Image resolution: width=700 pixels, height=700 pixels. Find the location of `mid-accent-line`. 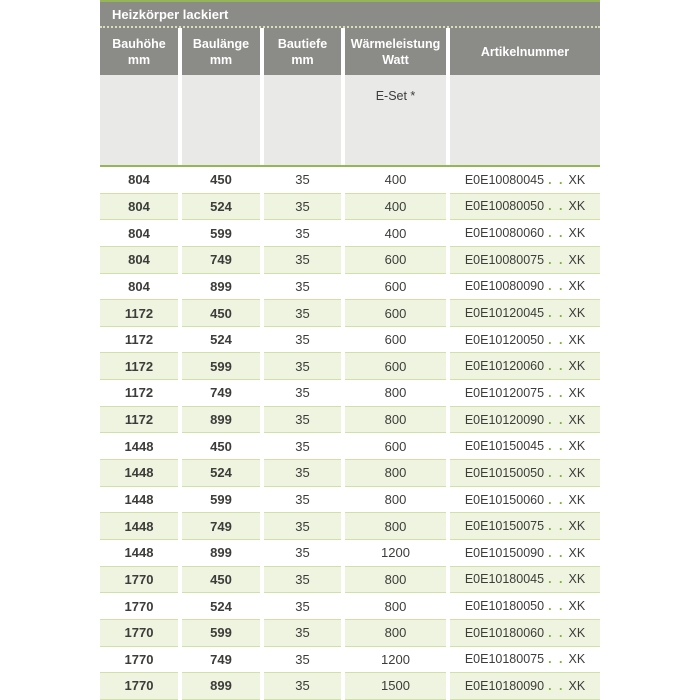

mid-accent-line is located at coordinates (350, 166).